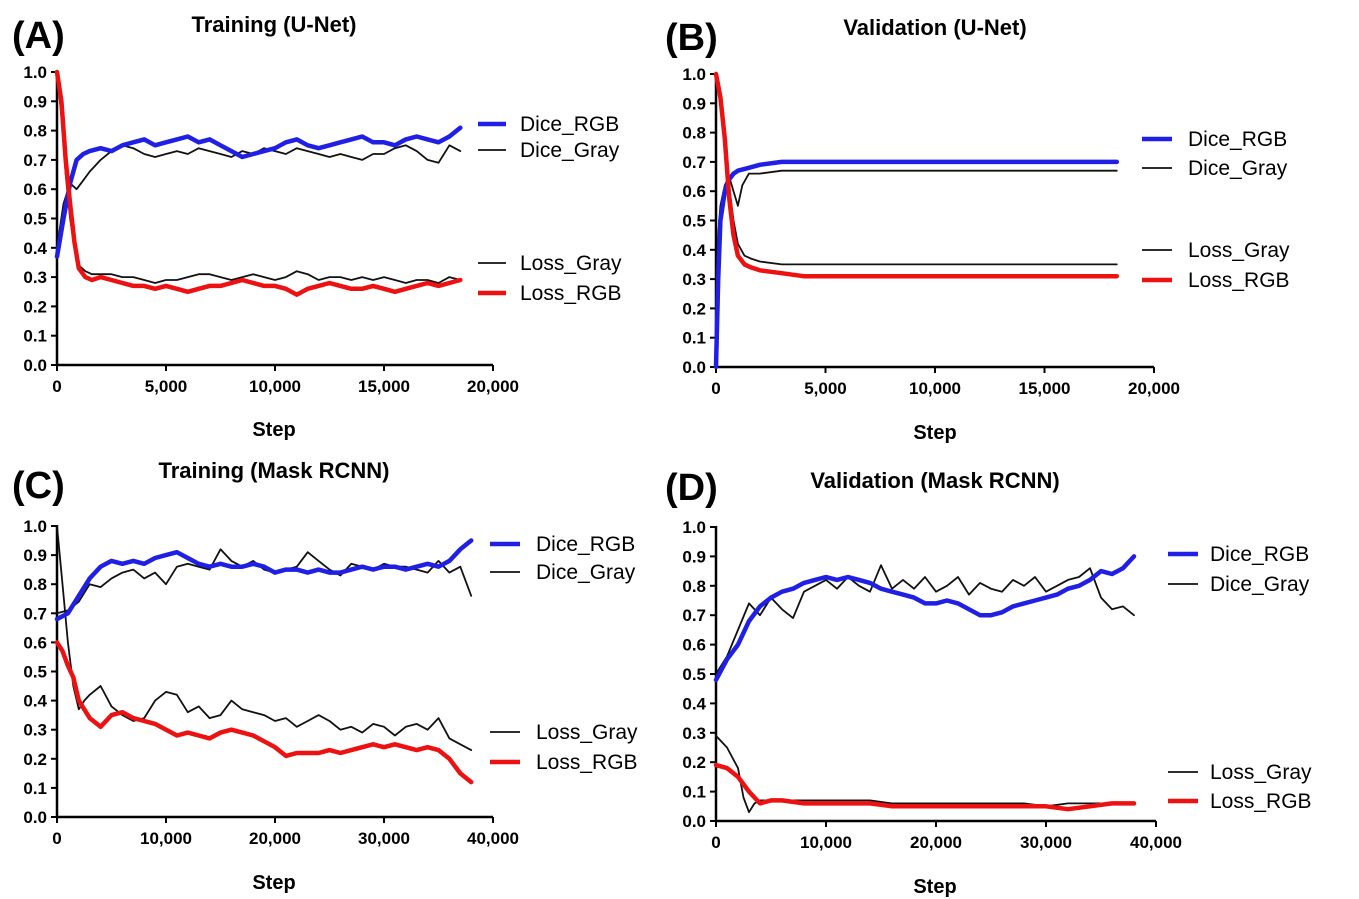 The height and width of the screenshot is (899, 1359). Describe the element at coordinates (934, 480) in the screenshot. I see `chart-title: Validation (Mask RCNN)` at that location.